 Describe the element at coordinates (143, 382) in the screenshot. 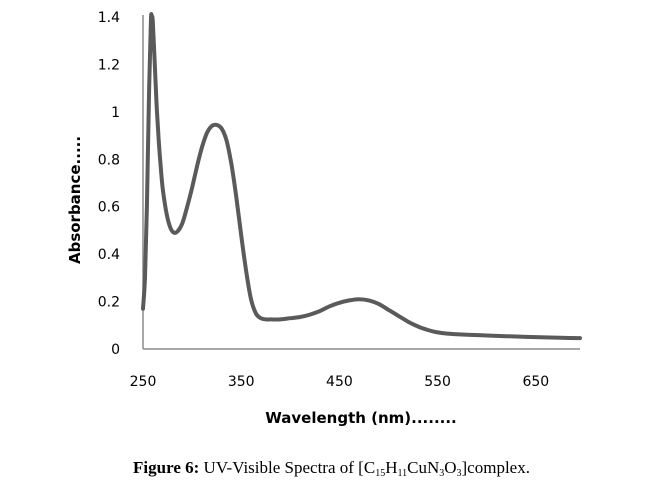

I see `x-tick-label: 250` at that location.